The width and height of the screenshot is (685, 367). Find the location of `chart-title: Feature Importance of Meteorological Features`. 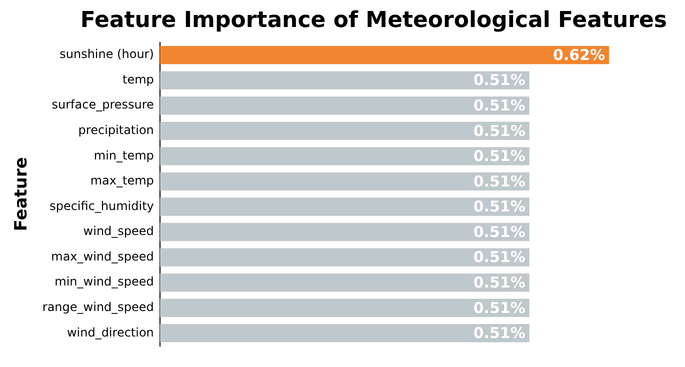

chart-title: Feature Importance of Meteorological Features is located at coordinates (373, 20).